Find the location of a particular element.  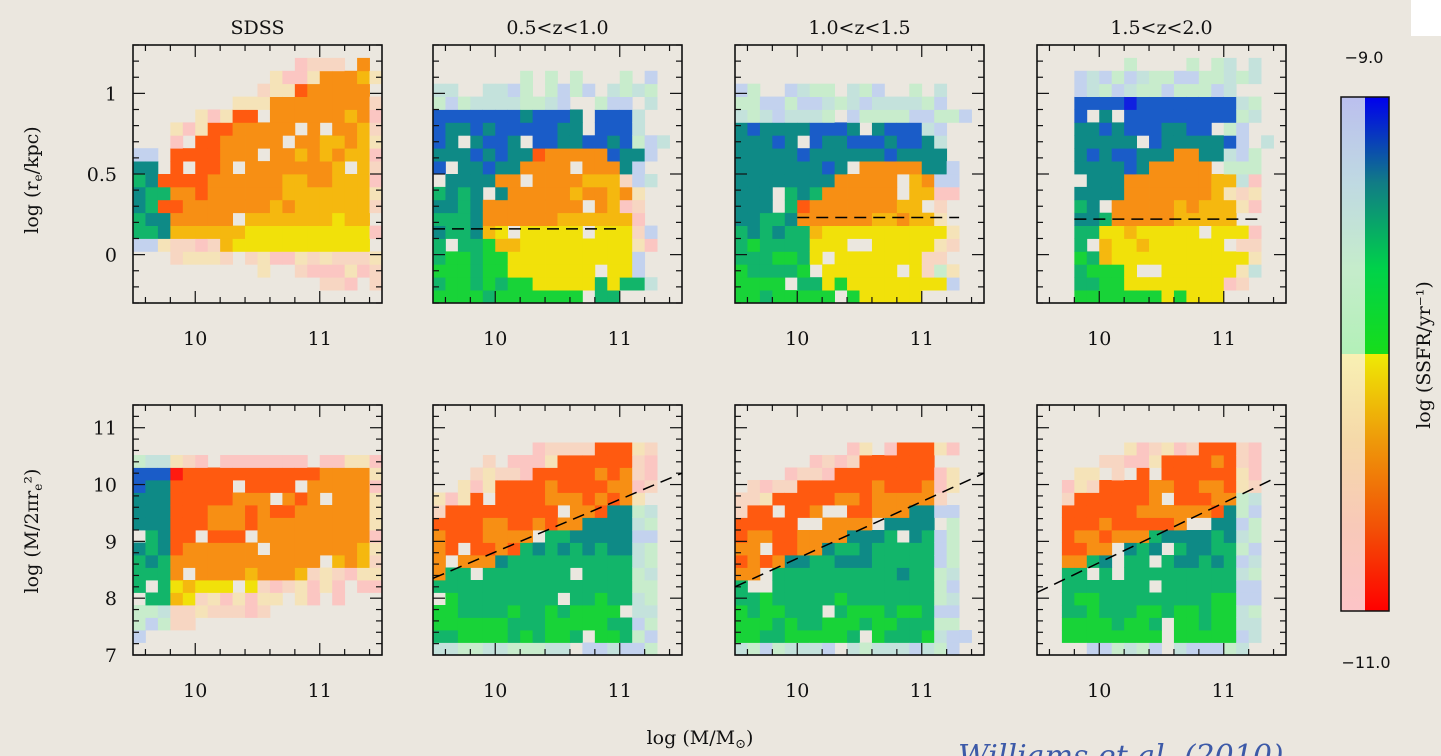

panel-size-1-ticks is located at coordinates (257, 174).